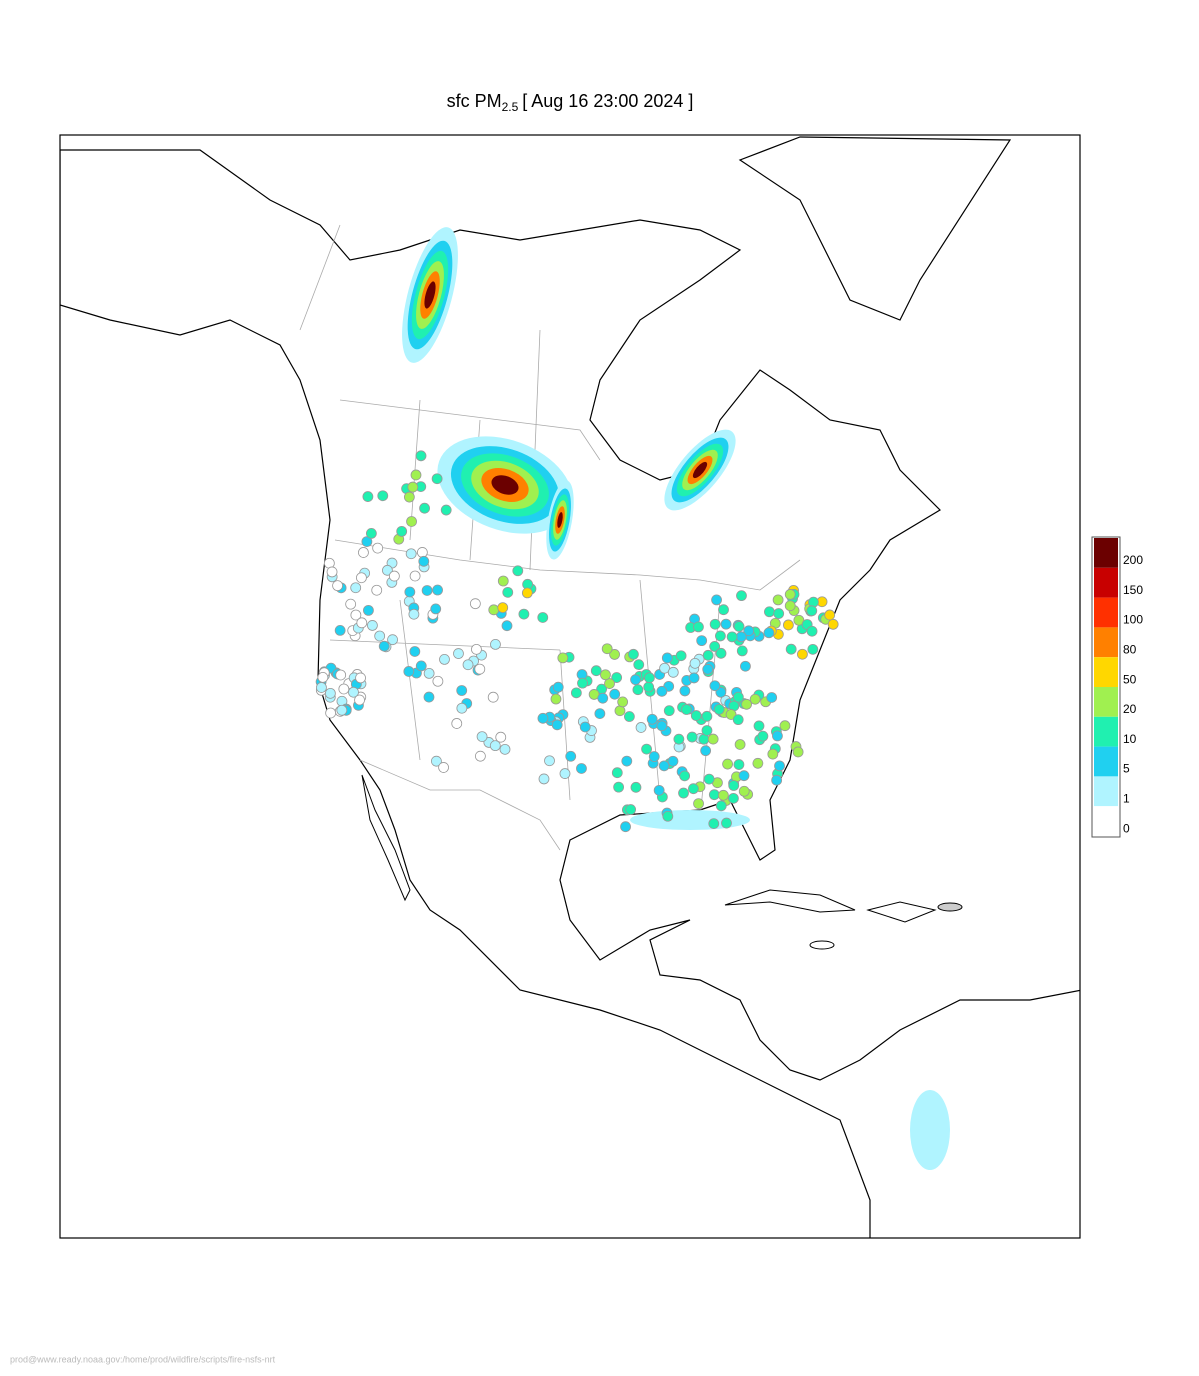 The width and height of the screenshot is (1199, 1376). What do you see at coordinates (1130, 739) in the screenshot?
I see `legend-label: 10` at bounding box center [1130, 739].